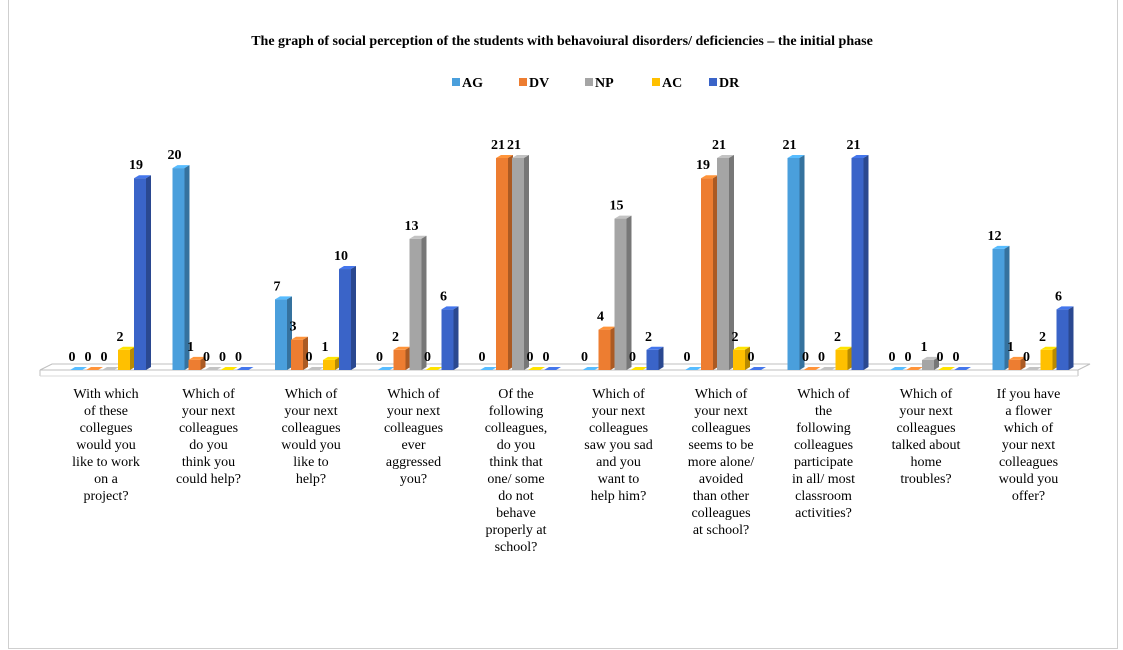 The image size is (1123, 650). I want to click on value-label-np-9: 1, so click(924, 347).